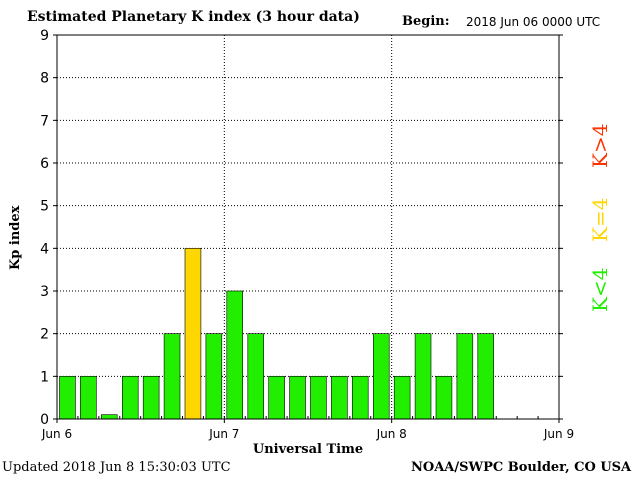 This screenshot has width=640, height=480. What do you see at coordinates (223, 434) in the screenshot?
I see `x-tick-label: Jun 7` at bounding box center [223, 434].